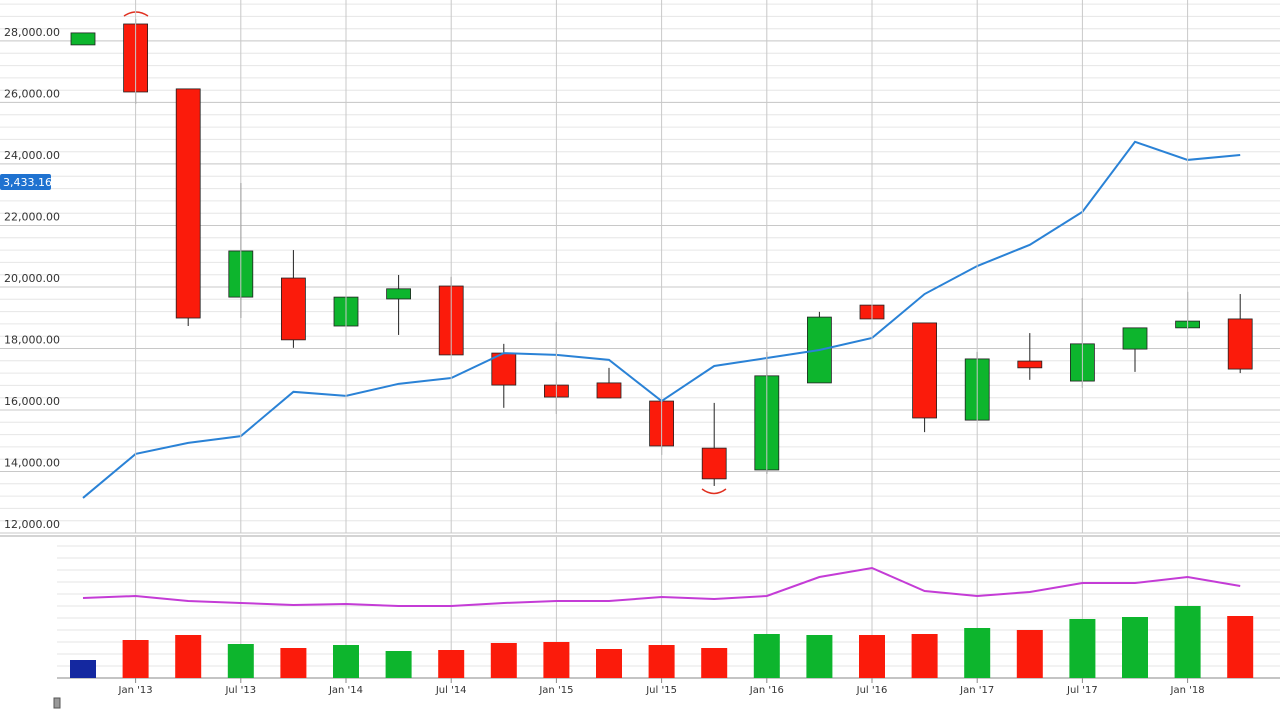 The height and width of the screenshot is (716, 1280). I want to click on x-tick-label: Jul '13, so click(240, 690).